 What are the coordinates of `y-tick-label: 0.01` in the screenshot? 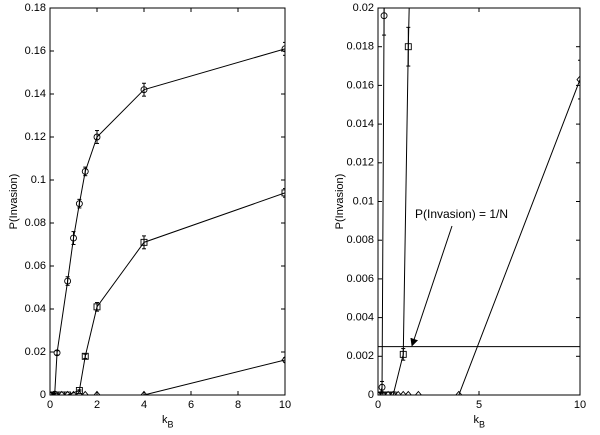 It's located at (363, 201).